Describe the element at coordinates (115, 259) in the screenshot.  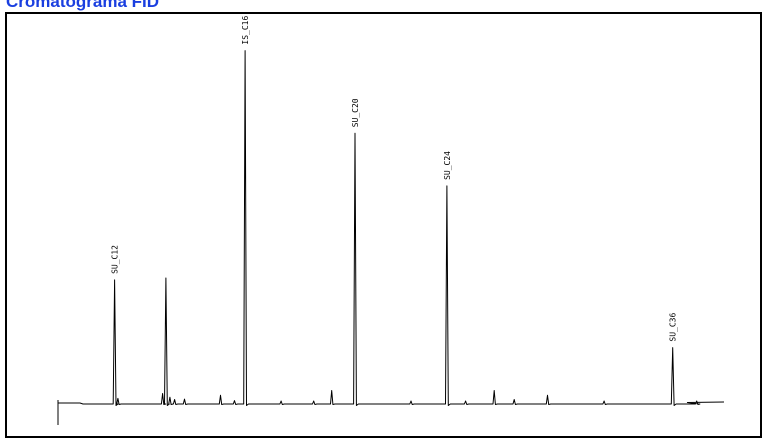
I see `peak-label-su-c12: SU_C12` at that location.